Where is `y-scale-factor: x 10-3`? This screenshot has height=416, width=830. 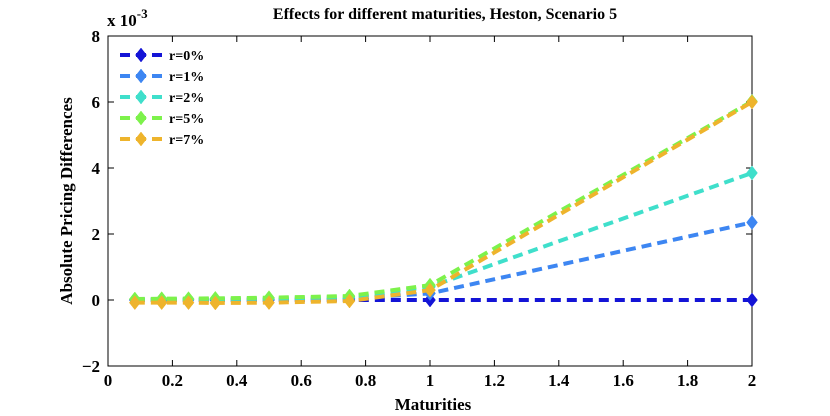
y-scale-factor: x 10-3 is located at coordinates (127, 18).